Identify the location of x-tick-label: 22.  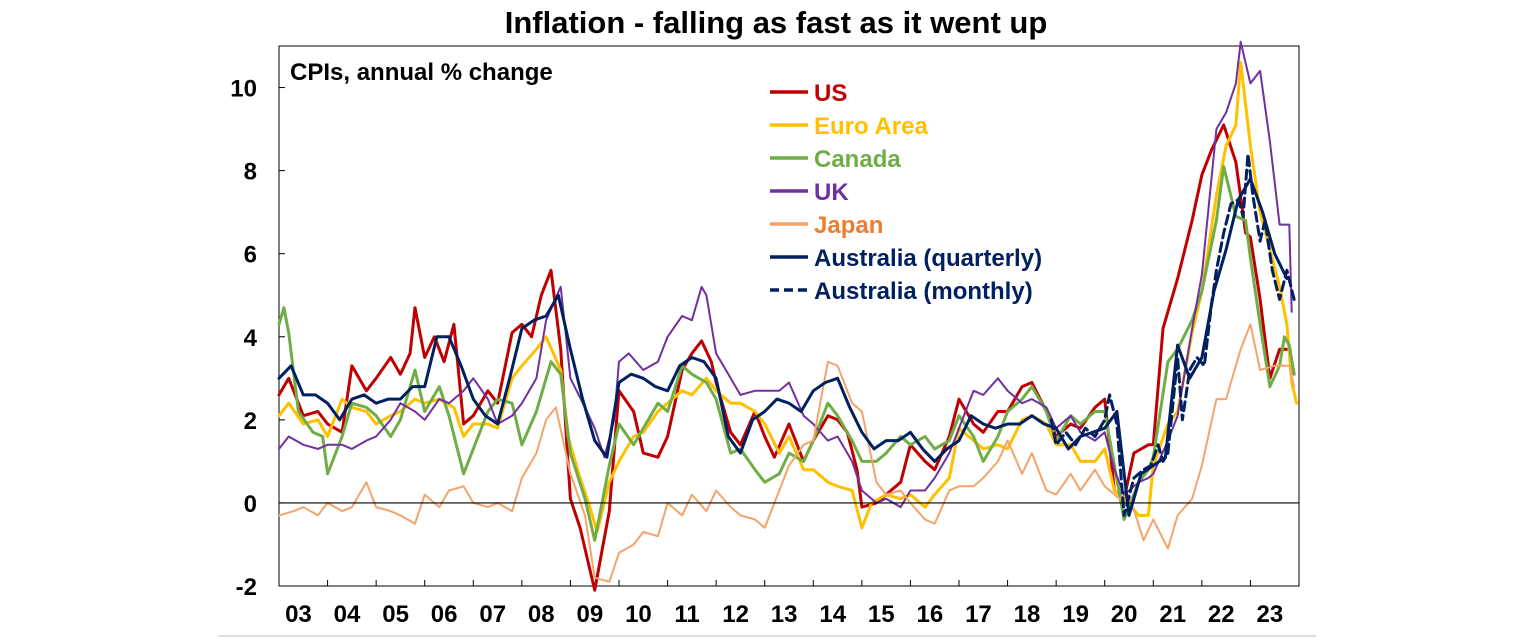
(1221, 614).